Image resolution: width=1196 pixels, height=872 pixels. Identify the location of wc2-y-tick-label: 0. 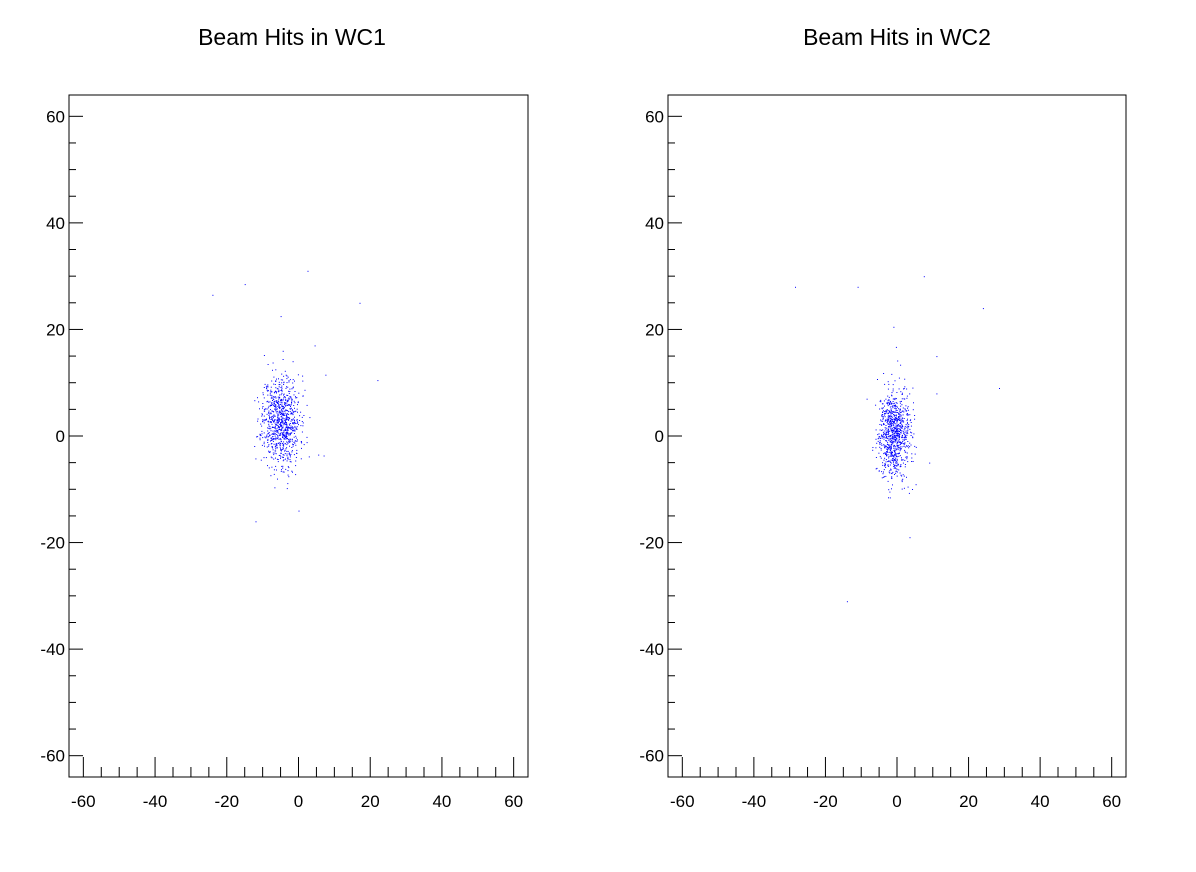
(659, 436).